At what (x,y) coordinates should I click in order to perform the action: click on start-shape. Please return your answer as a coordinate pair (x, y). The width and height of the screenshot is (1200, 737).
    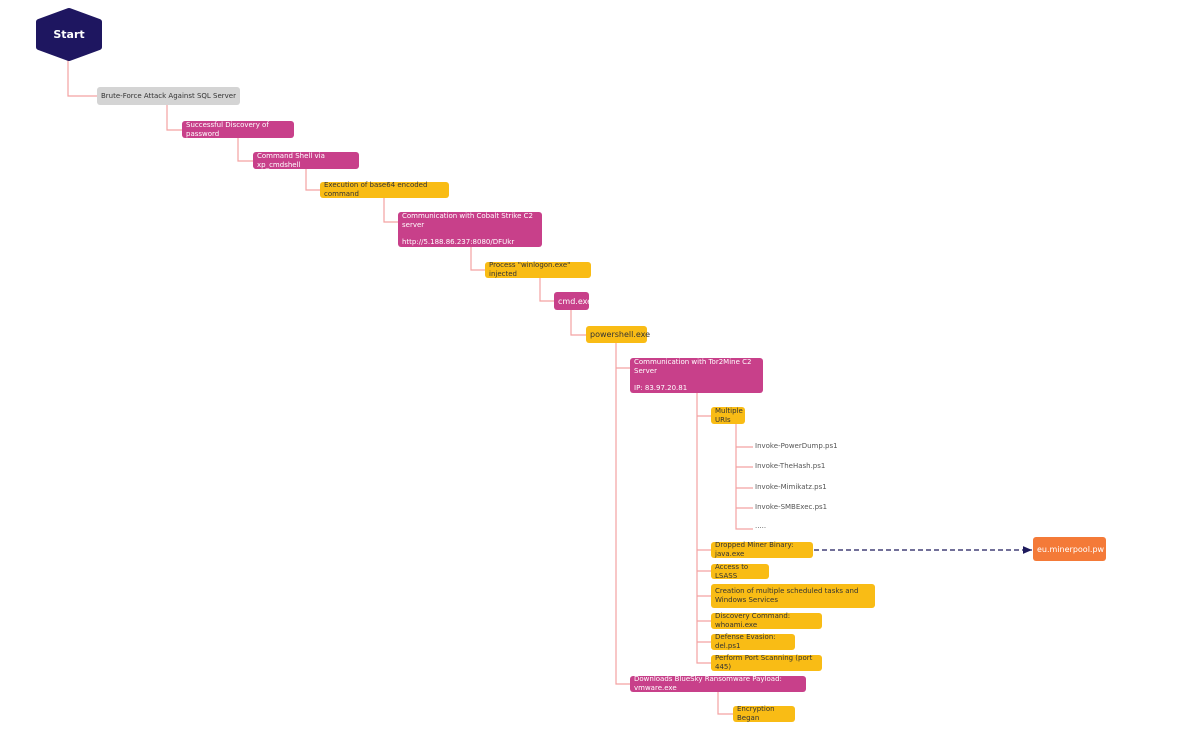
    Looking at the image, I should click on (69, 34).